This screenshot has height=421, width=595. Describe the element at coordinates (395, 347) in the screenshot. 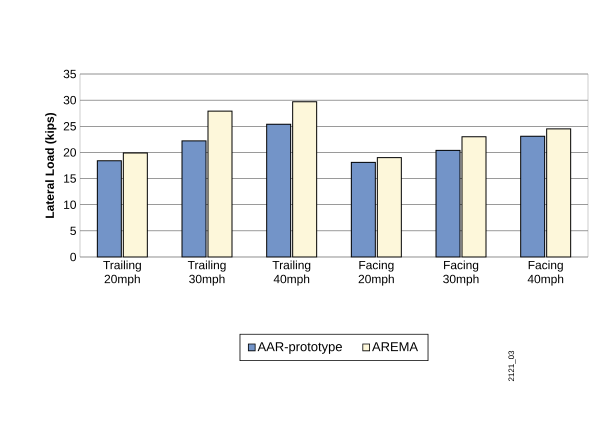

I see `legend-label: AREMA` at that location.